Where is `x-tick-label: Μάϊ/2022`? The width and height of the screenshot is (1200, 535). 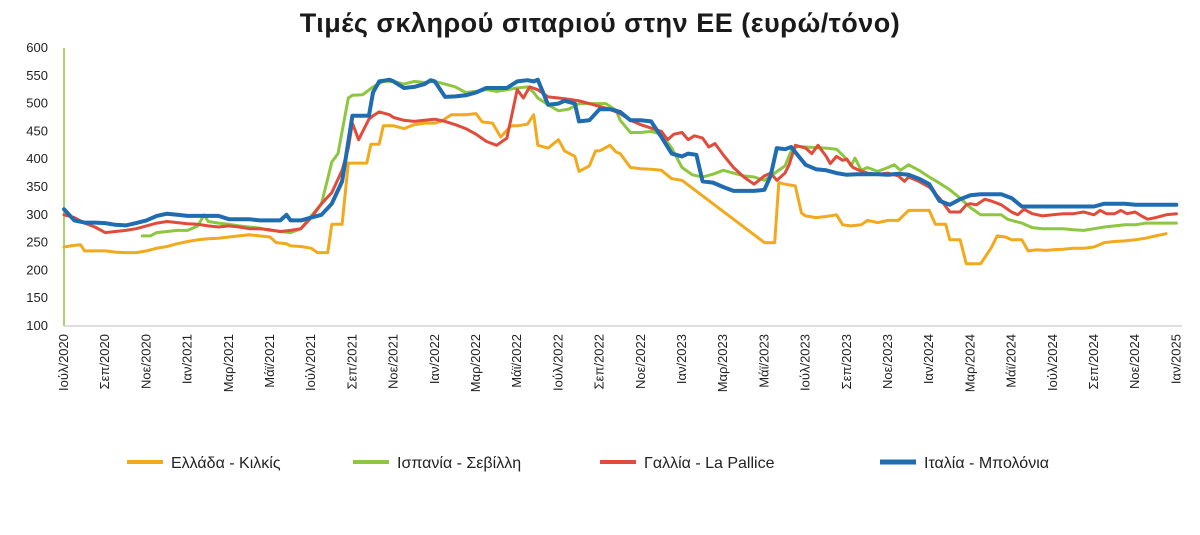 x-tick-label: Μάϊ/2022 is located at coordinates (516, 361).